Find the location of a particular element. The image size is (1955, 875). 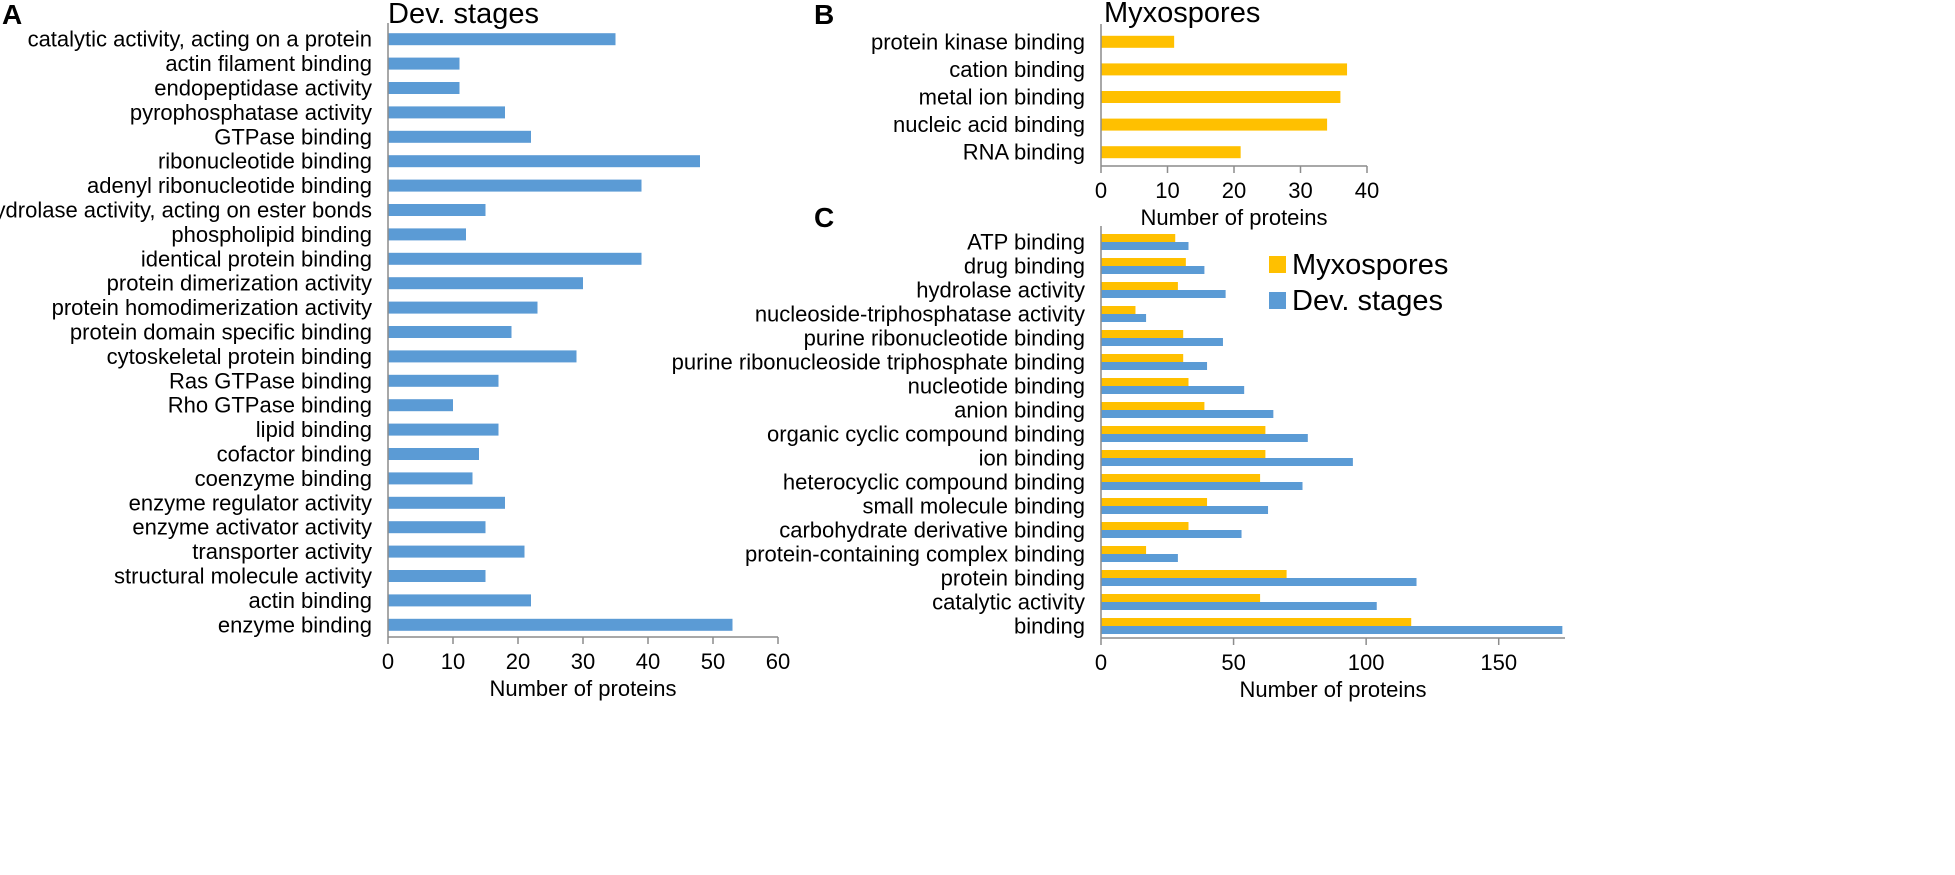

category-label: Ras GTPase binding is located at coordinates (270, 380).